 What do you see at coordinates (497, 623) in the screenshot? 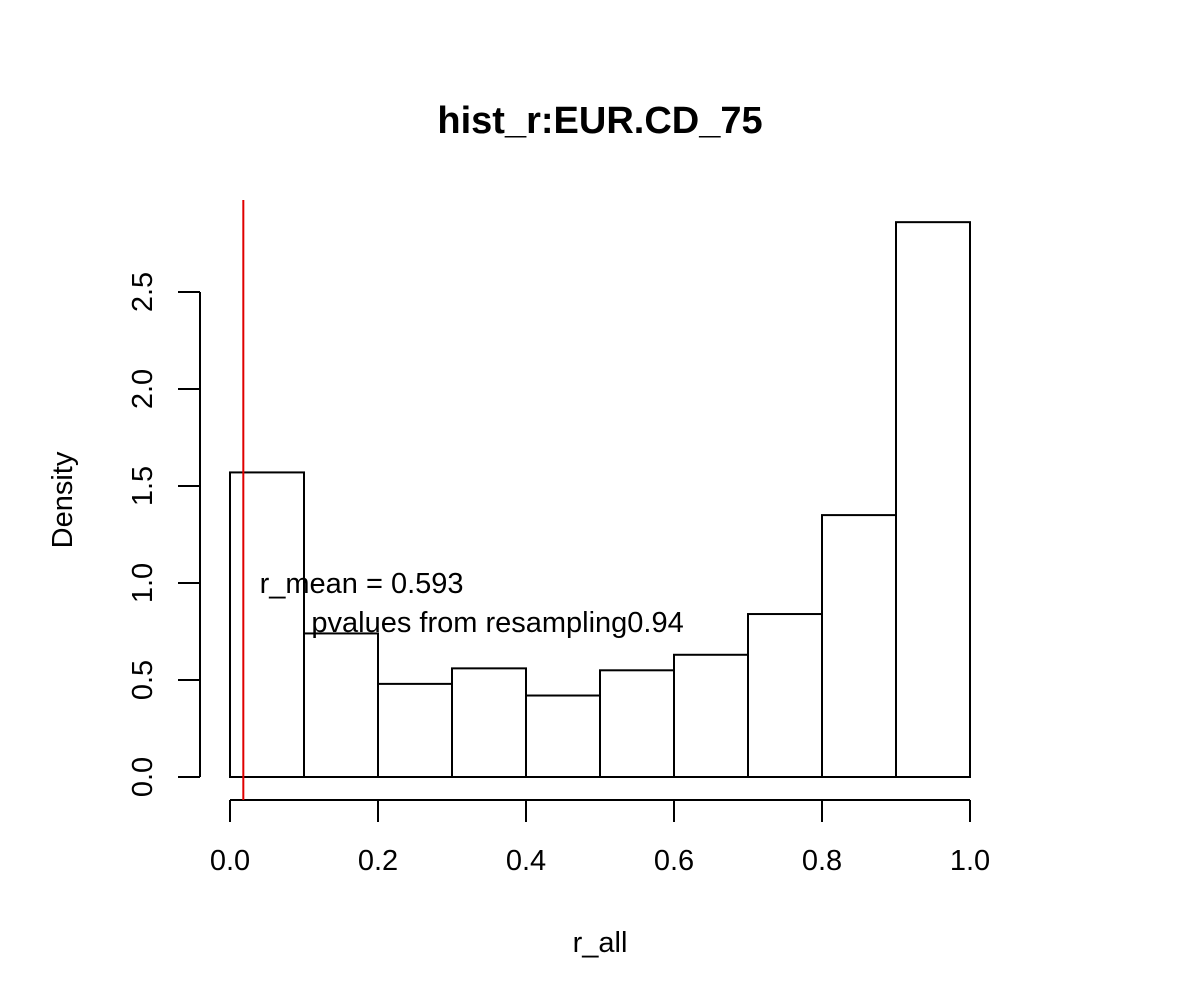
I see `annotation-text: pvalues from resampling0.94` at bounding box center [497, 623].